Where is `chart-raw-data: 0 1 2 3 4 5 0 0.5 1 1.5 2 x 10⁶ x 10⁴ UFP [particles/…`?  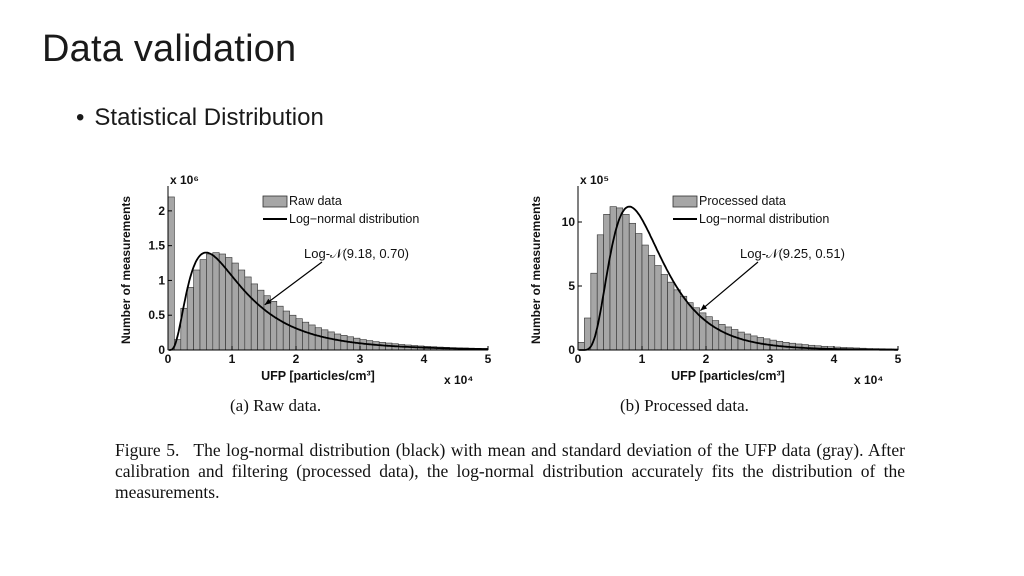
chart-raw-data: 0 1 2 3 4 5 0 0.5 1 1.5 2 x 10⁶ x 10⁴ UFP [particles/… is located at coordinates (305, 280).